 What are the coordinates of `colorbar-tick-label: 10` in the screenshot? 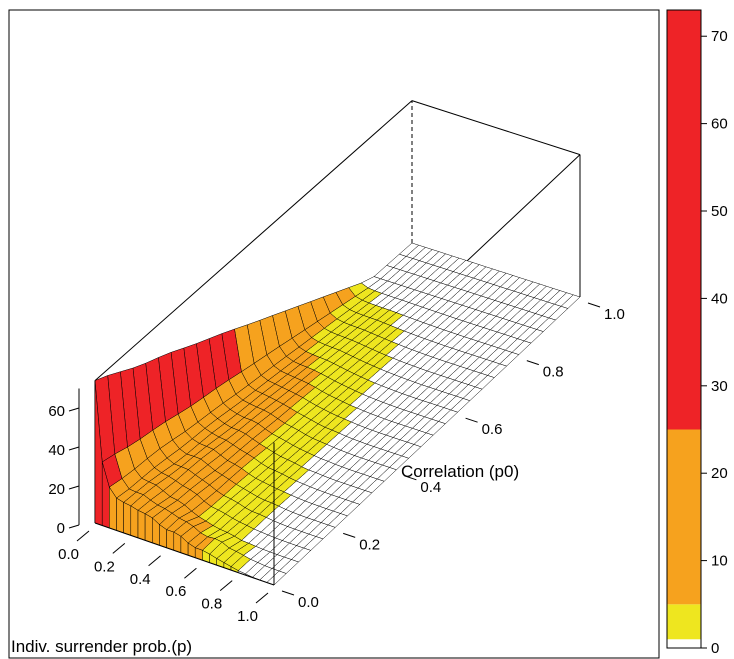 It's located at (719, 561).